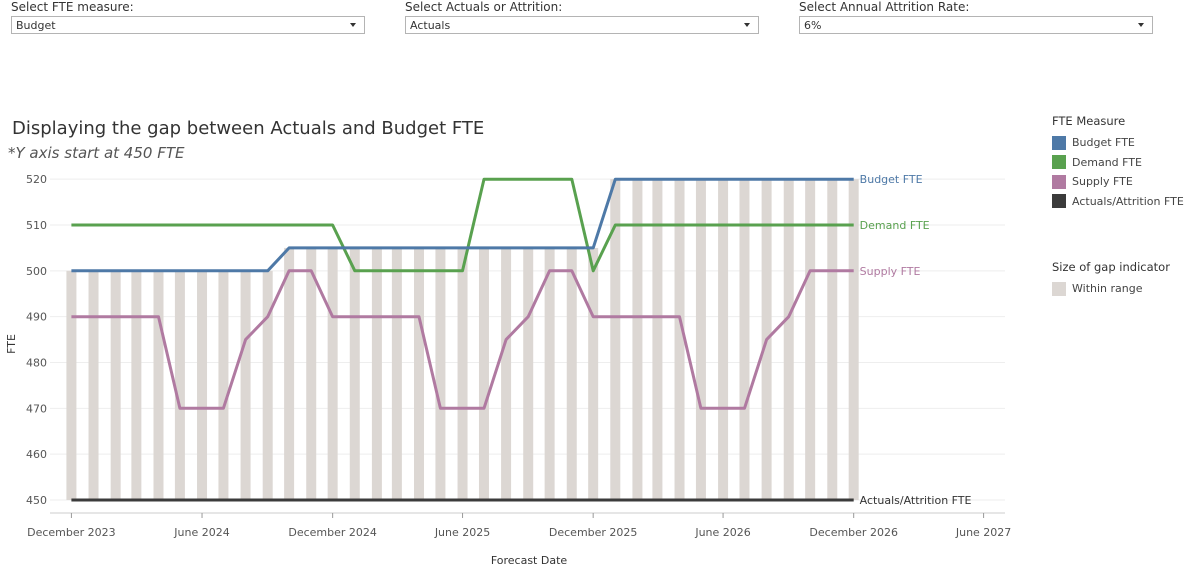 Image resolution: width=1200 pixels, height=581 pixels. I want to click on legend-item: Within range, so click(1111, 289).